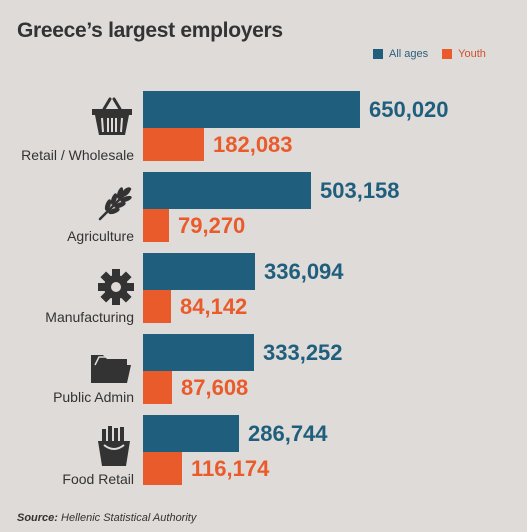 The height and width of the screenshot is (532, 527). I want to click on folder-icon, so click(111, 370).